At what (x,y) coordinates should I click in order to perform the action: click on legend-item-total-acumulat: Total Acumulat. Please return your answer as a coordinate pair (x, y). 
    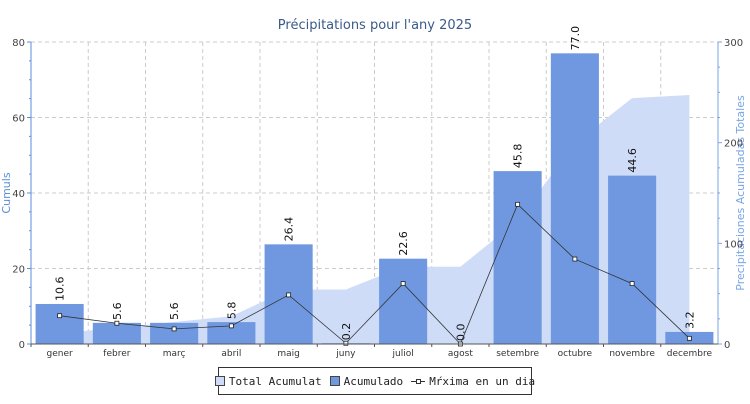
    Looking at the image, I should click on (268, 381).